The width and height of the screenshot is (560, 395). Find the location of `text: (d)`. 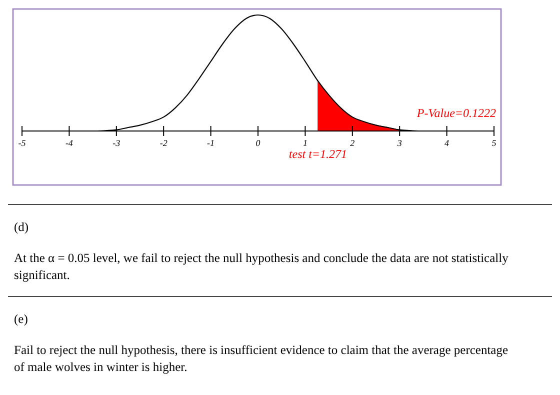

text: (d) is located at coordinates (21, 227).